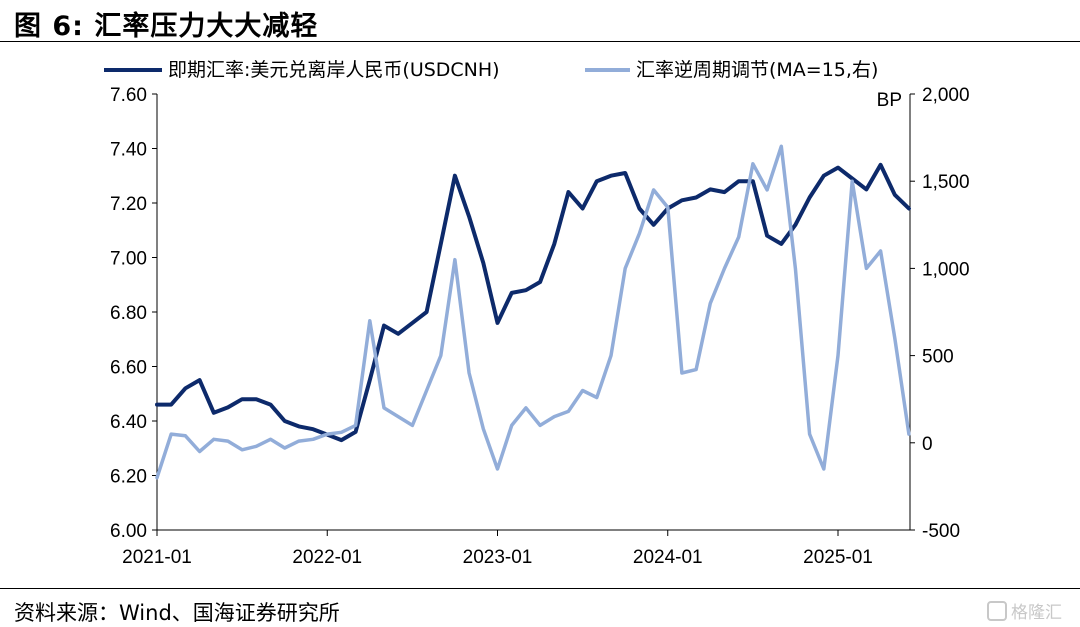 The image size is (1080, 627). Describe the element at coordinates (128, 422) in the screenshot. I see `y-left-tick-label: 6.40` at that location.